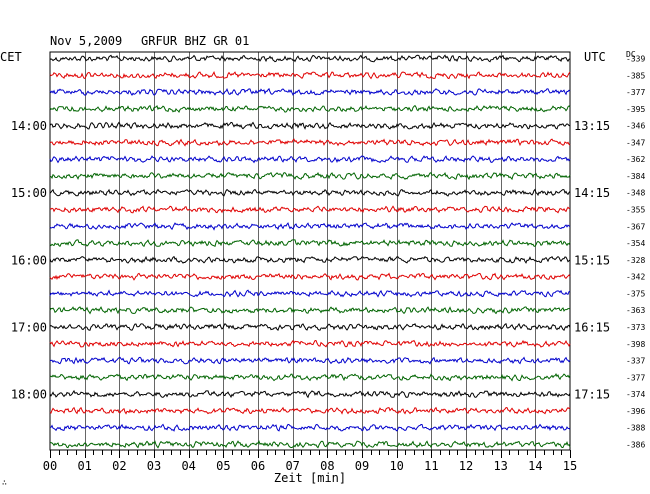 The image size is (650, 494). What do you see at coordinates (310, 461) in the screenshot?
I see `x-axis: 00 01 02 03 04 05 06 07 08 09 10 11 12 13 14 15` at bounding box center [310, 461].